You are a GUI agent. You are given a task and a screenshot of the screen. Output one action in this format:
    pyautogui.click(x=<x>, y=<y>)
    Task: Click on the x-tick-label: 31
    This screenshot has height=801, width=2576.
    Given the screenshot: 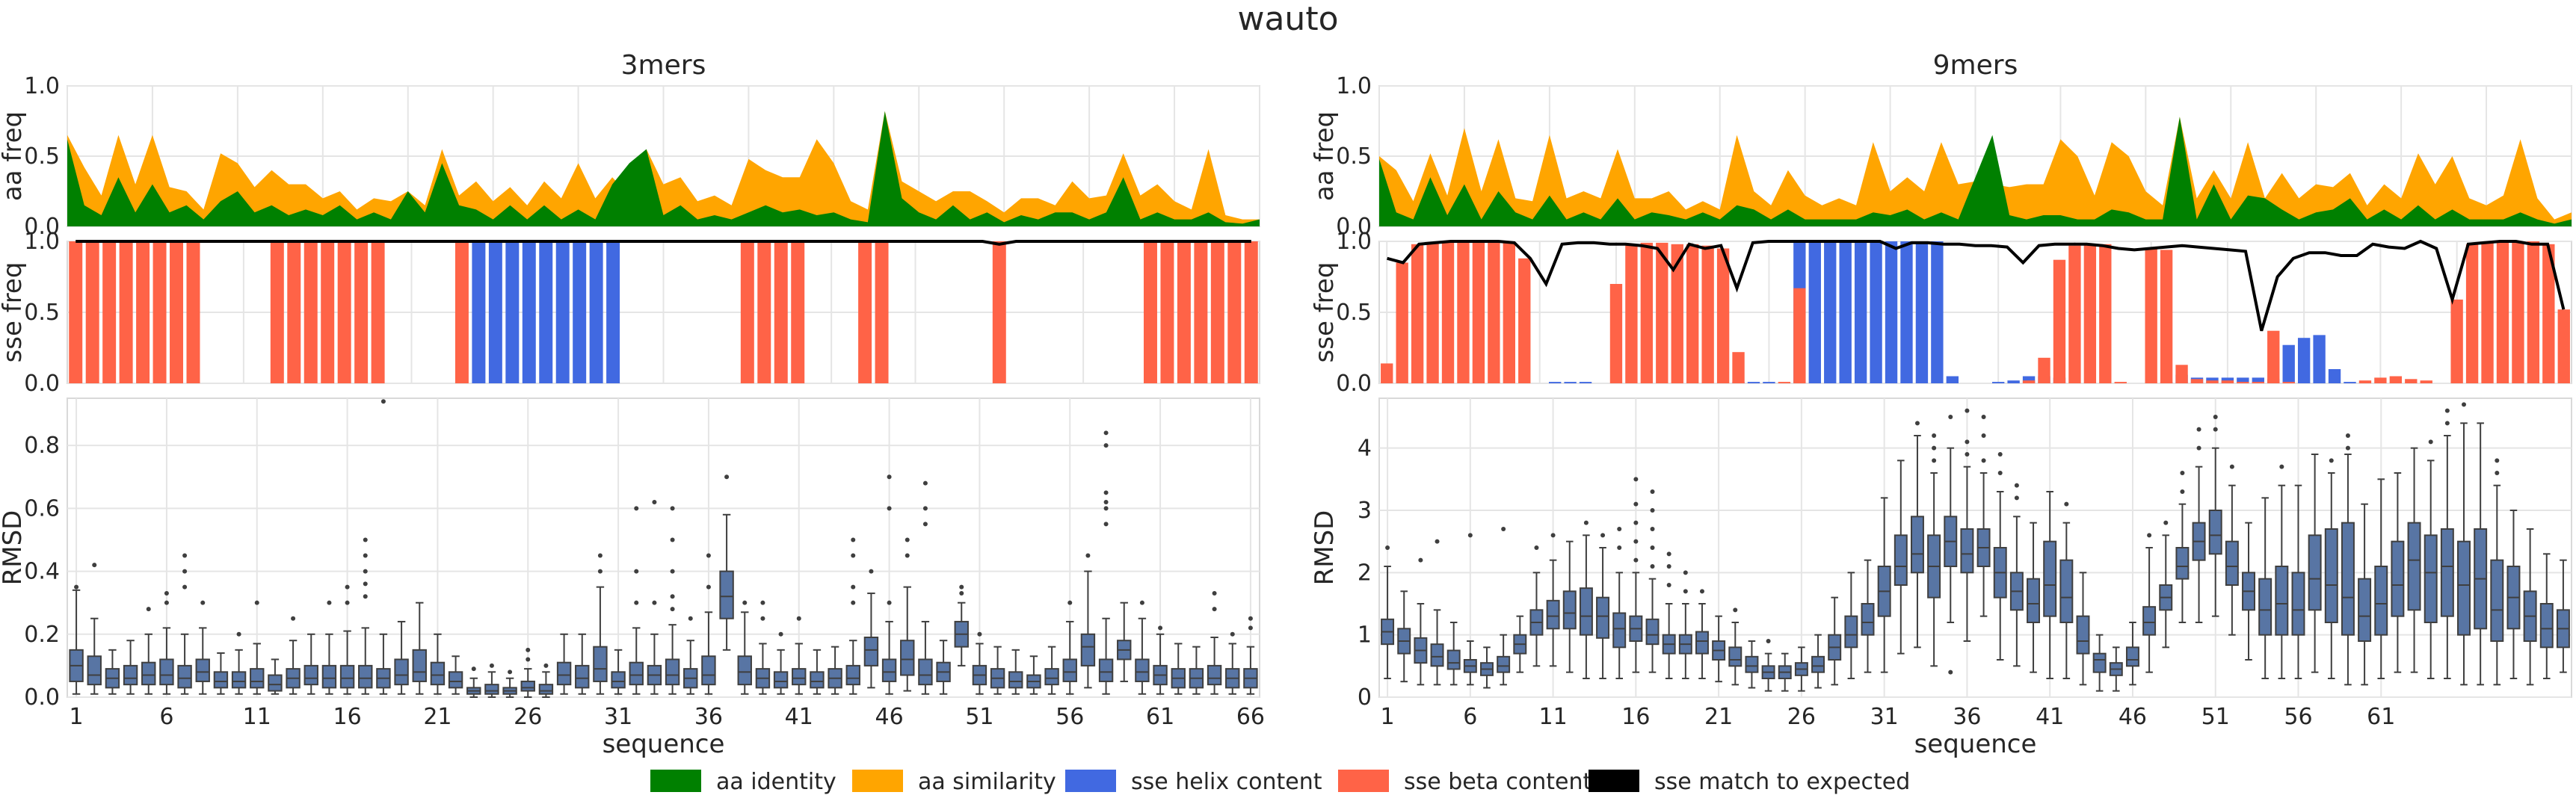 What is the action you would take?
    pyautogui.click(x=1884, y=717)
    